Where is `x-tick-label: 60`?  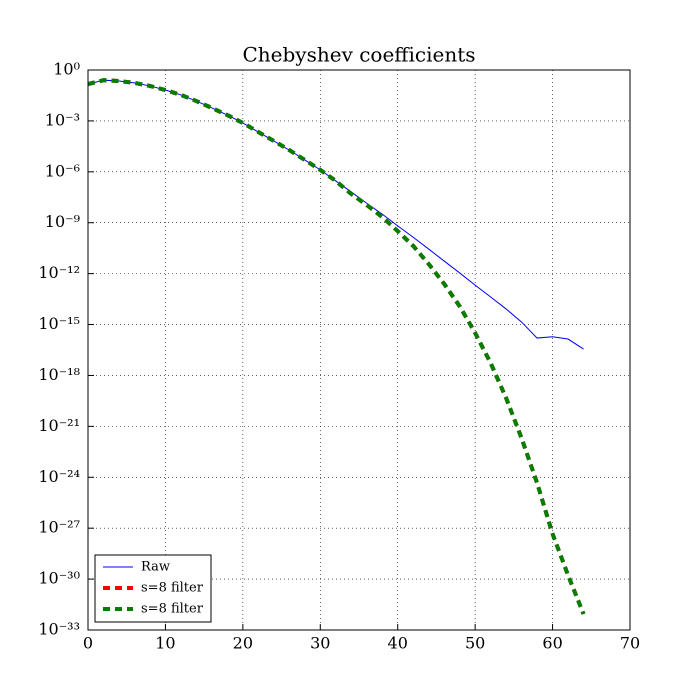
x-tick-label: 60 is located at coordinates (552, 643).